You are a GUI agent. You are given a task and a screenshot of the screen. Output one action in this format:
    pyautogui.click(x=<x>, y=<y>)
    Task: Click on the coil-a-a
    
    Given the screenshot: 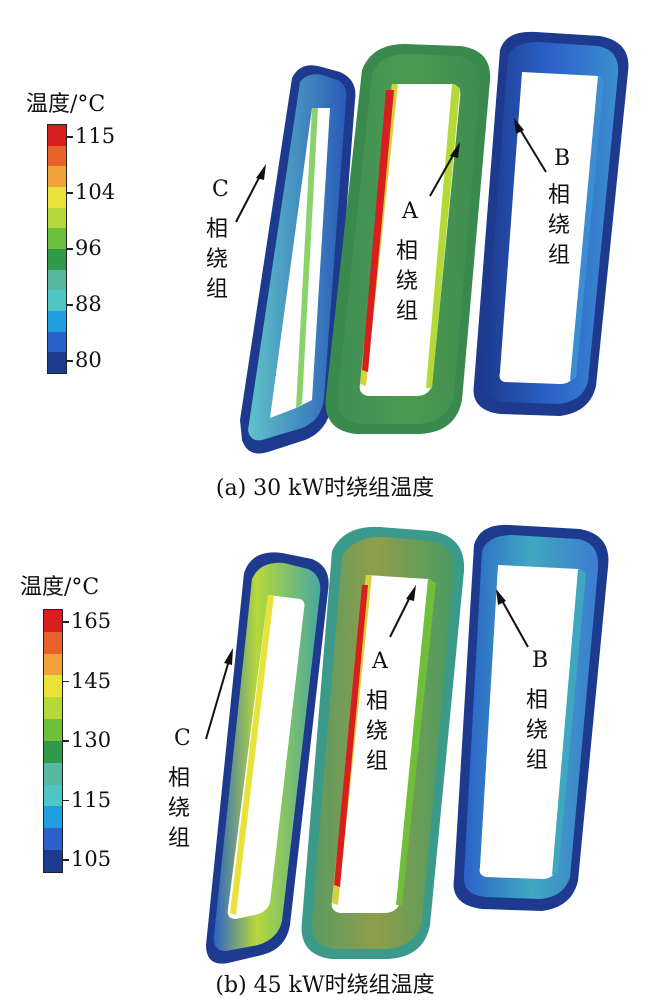 What is the action you would take?
    pyautogui.click(x=408, y=239)
    